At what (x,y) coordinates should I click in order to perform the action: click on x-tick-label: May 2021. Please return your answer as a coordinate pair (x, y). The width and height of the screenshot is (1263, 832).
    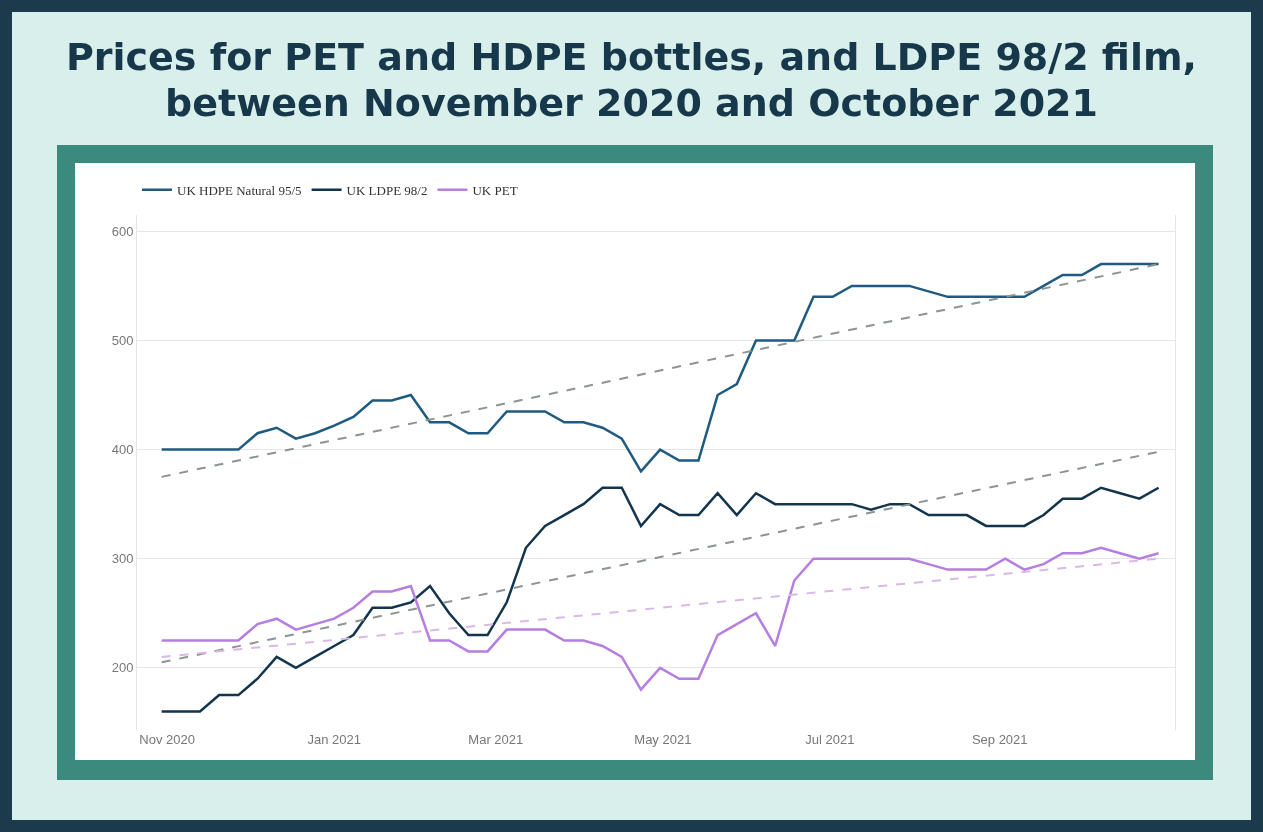
    Looking at the image, I should click on (663, 739).